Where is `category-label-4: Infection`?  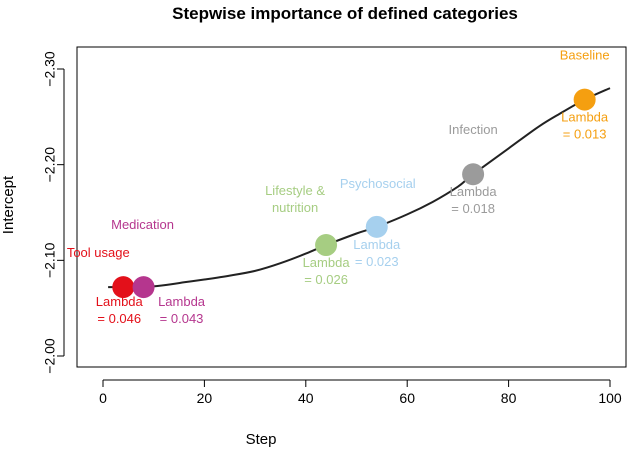 category-label-4: Infection is located at coordinates (473, 129).